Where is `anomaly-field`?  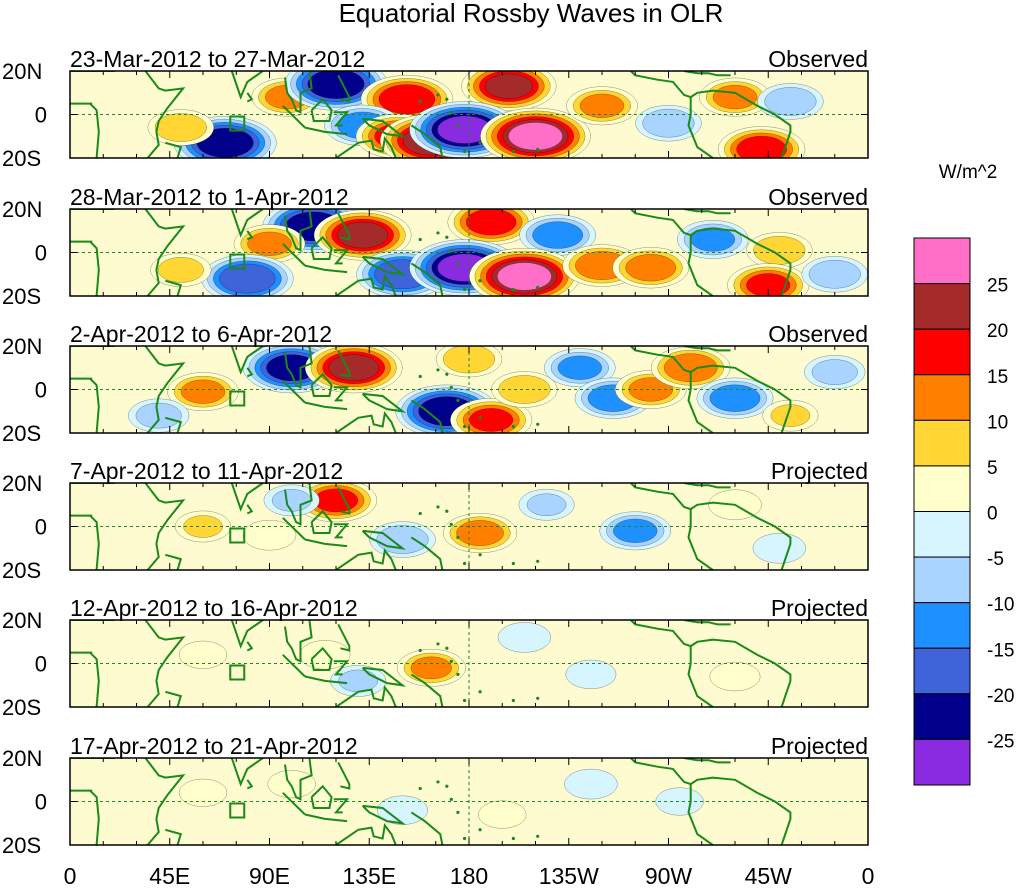
anomaly-field is located at coordinates (497, 389).